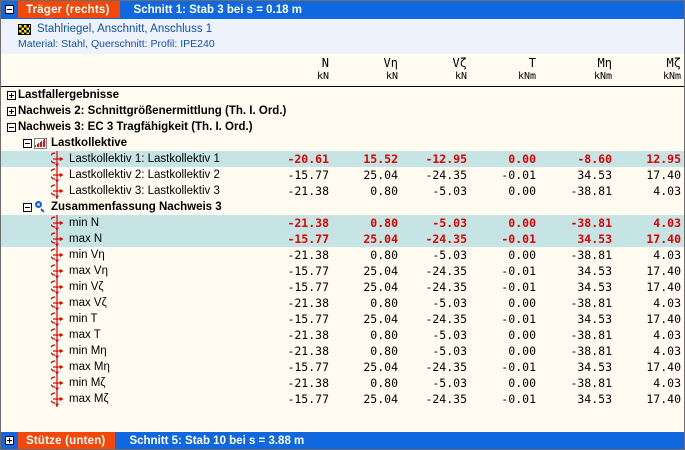 This screenshot has width=685, height=450. Describe the element at coordinates (342, 271) in the screenshot. I see `row-max-v-eta: max Vη -15.77 25.04 -24.35 -0.01 34.53 17.40` at that location.